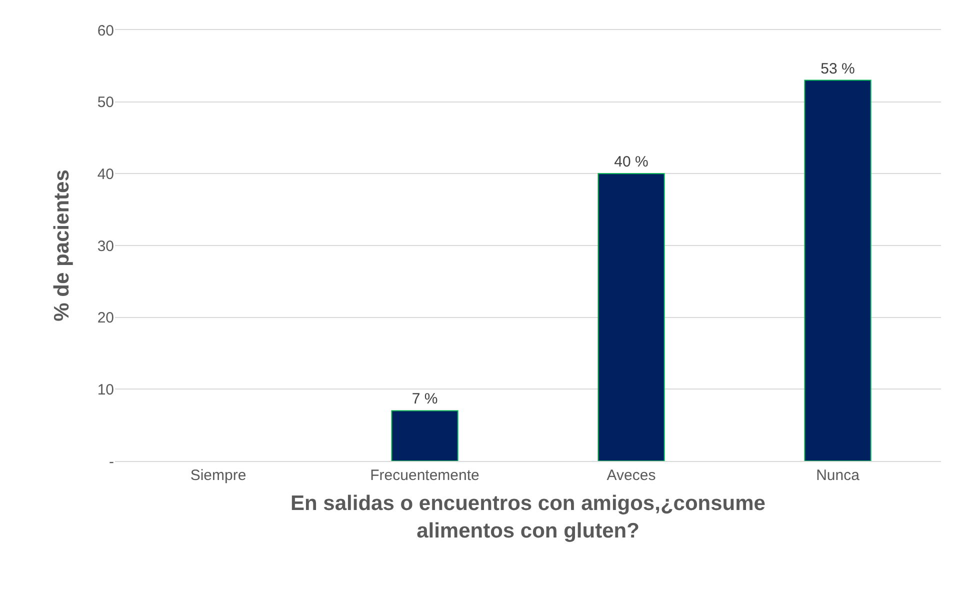 The image size is (956, 606). What do you see at coordinates (105, 174) in the screenshot?
I see `y-tick-label: 40` at bounding box center [105, 174].